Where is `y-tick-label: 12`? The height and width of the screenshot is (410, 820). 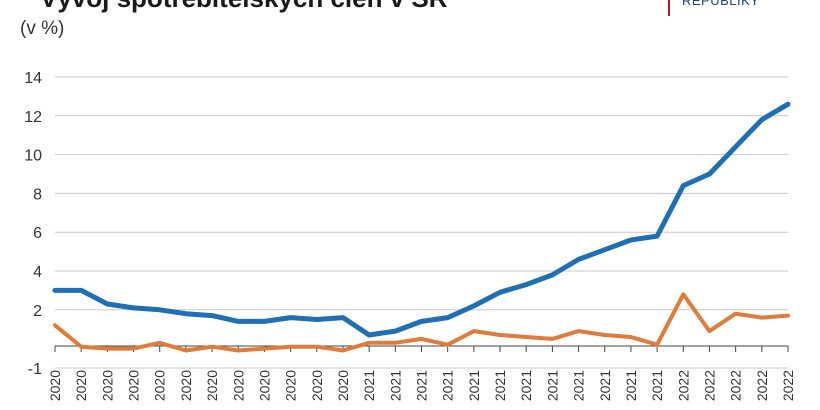
y-tick-label: 12 is located at coordinates (33, 117).